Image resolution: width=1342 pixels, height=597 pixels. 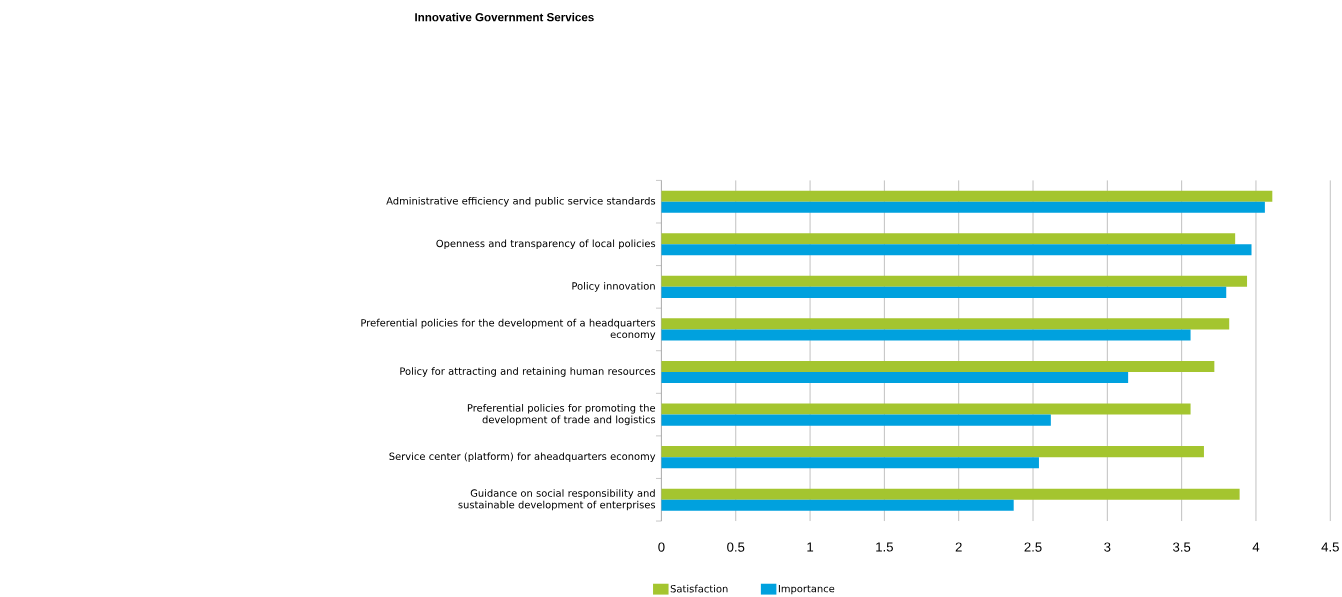 I want to click on x-tick-label: 0, so click(x=661, y=547).